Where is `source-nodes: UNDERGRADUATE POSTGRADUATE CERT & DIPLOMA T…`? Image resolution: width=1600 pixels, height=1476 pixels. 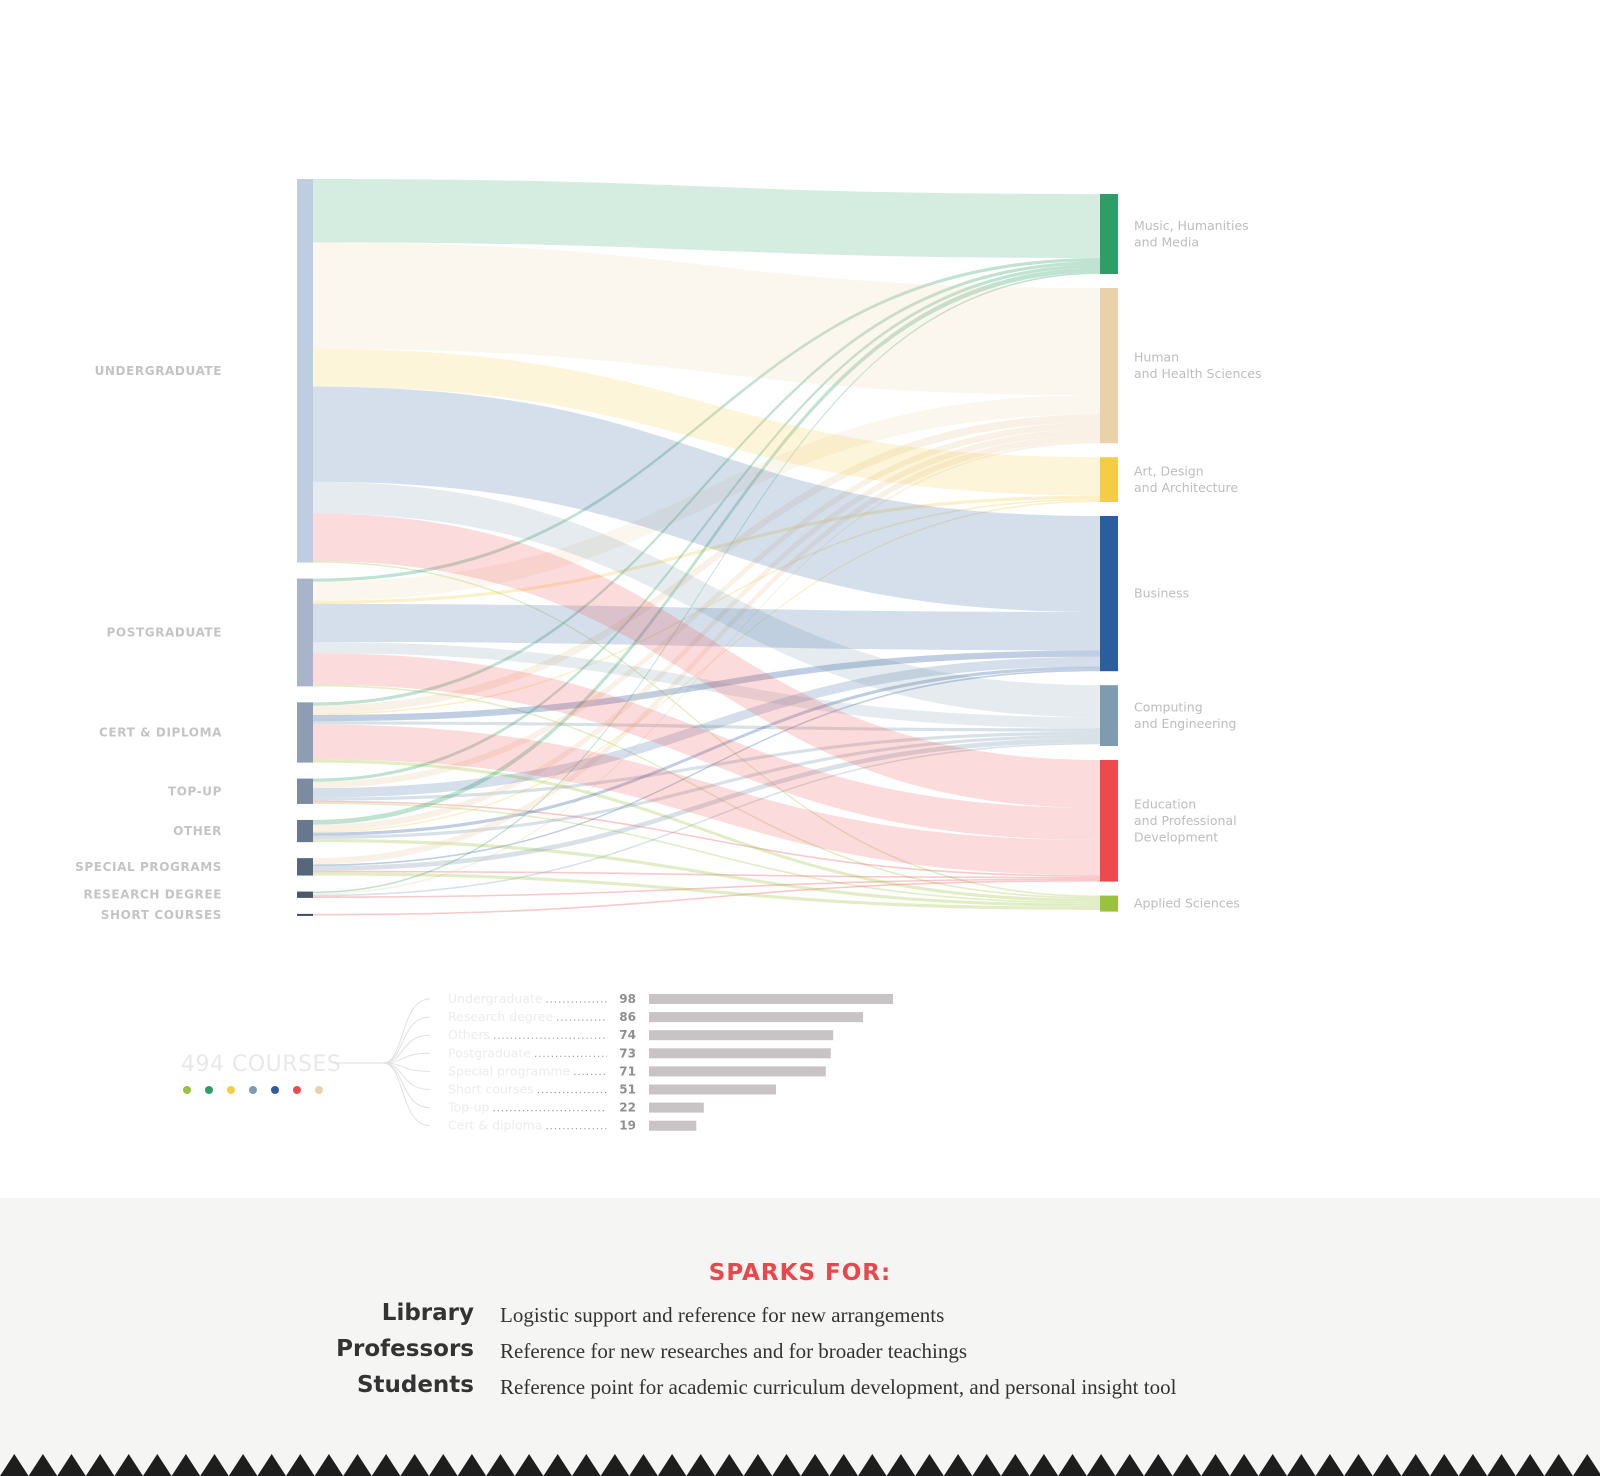
source-nodes: UNDERGRADUATE POSTGRADUATE CERT & DIPLOMA T… is located at coordinates (194, 550).